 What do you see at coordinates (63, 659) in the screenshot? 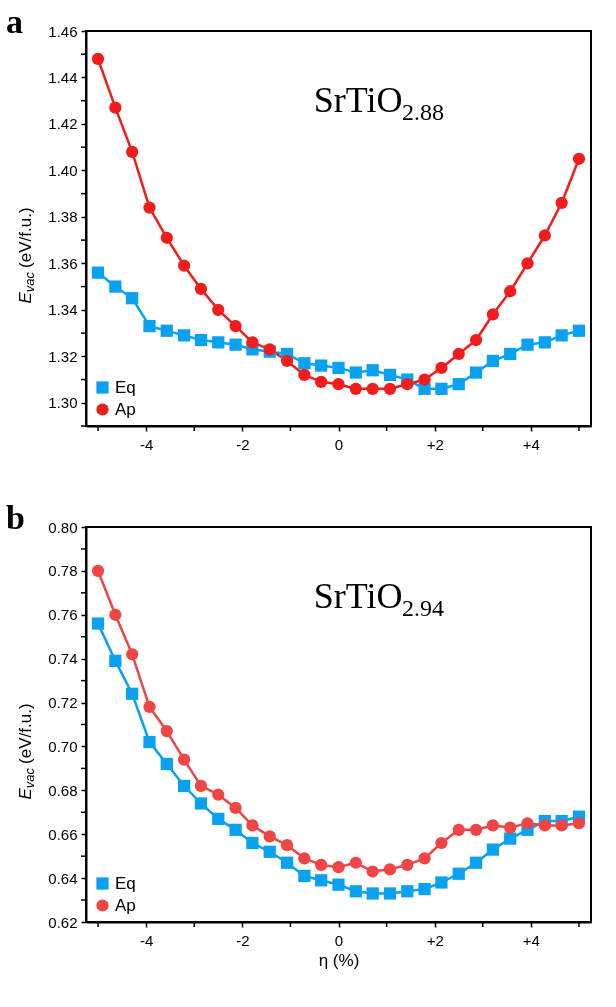
I see `y-tick-label: 0.74` at bounding box center [63, 659].